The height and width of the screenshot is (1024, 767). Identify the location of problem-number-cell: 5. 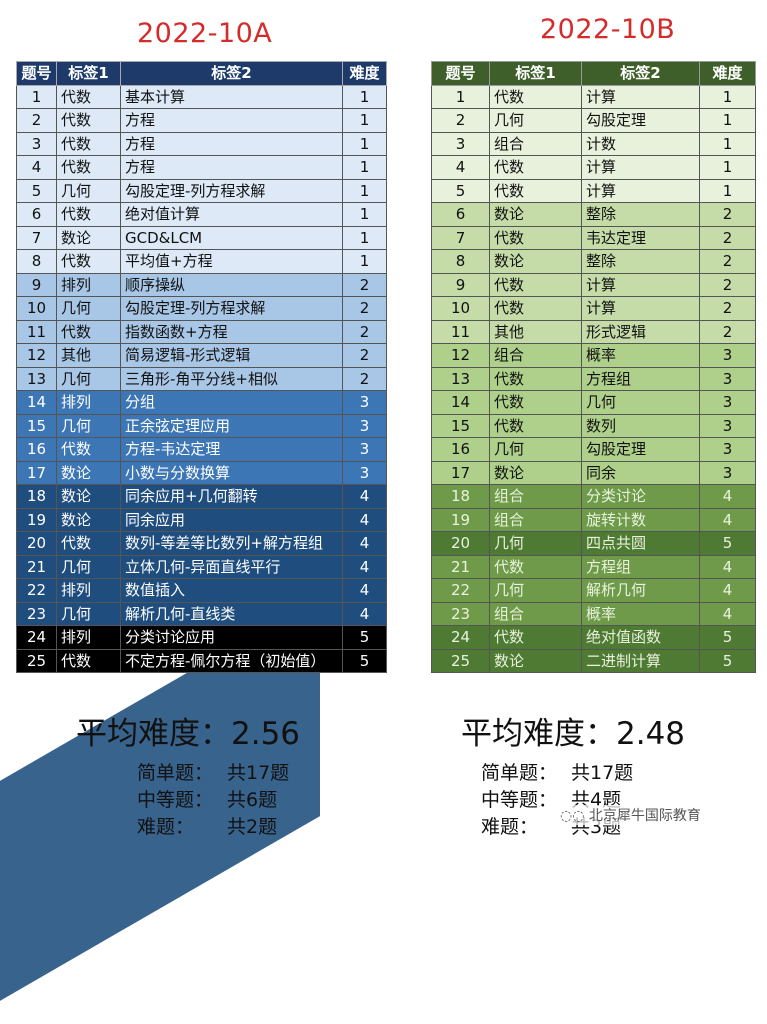
(460, 190).